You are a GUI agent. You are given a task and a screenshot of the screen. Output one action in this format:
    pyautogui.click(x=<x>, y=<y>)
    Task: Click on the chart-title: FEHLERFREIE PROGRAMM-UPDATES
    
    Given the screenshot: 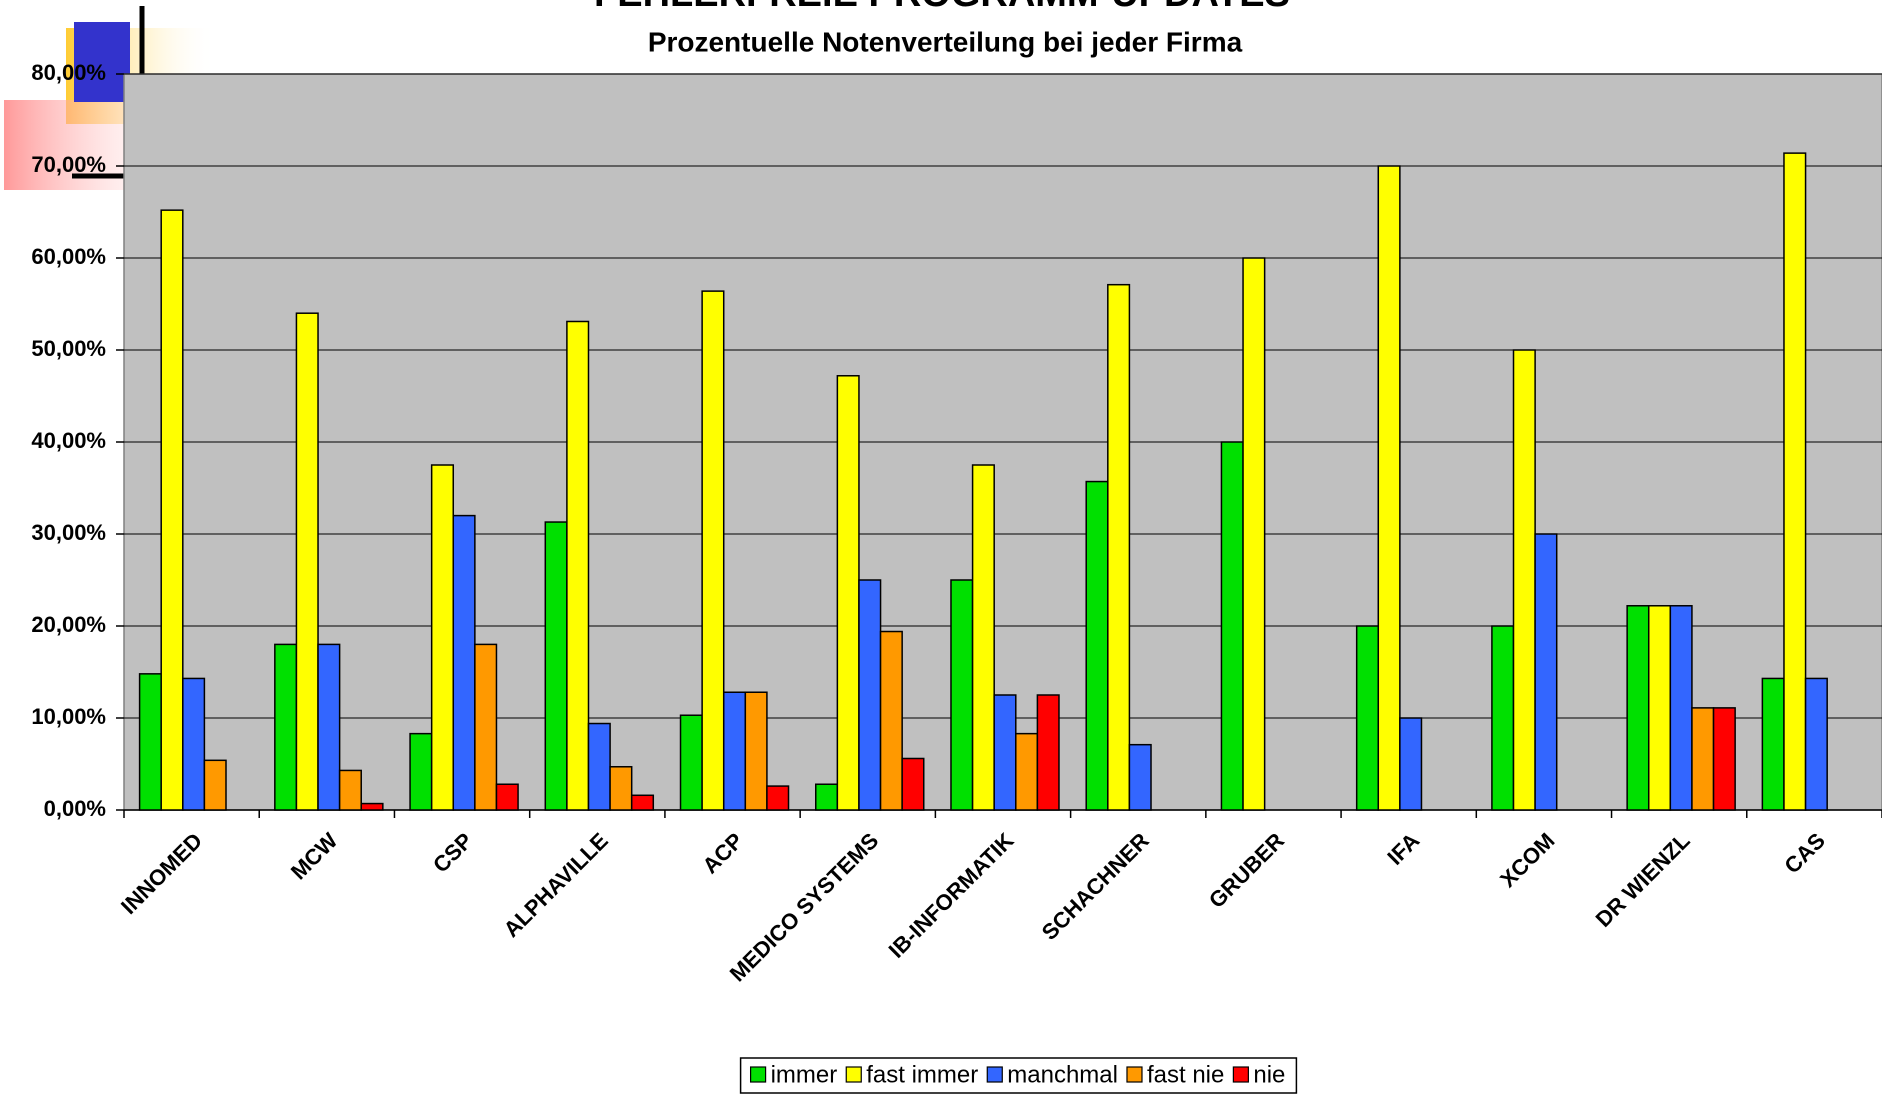 What is the action you would take?
    pyautogui.click(x=942, y=7)
    